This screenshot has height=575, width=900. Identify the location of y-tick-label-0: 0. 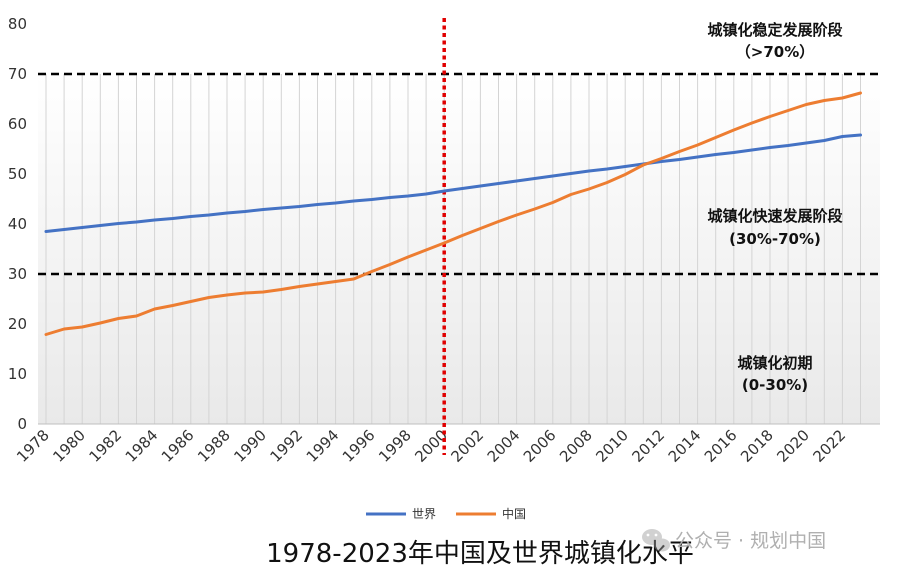
(22, 424).